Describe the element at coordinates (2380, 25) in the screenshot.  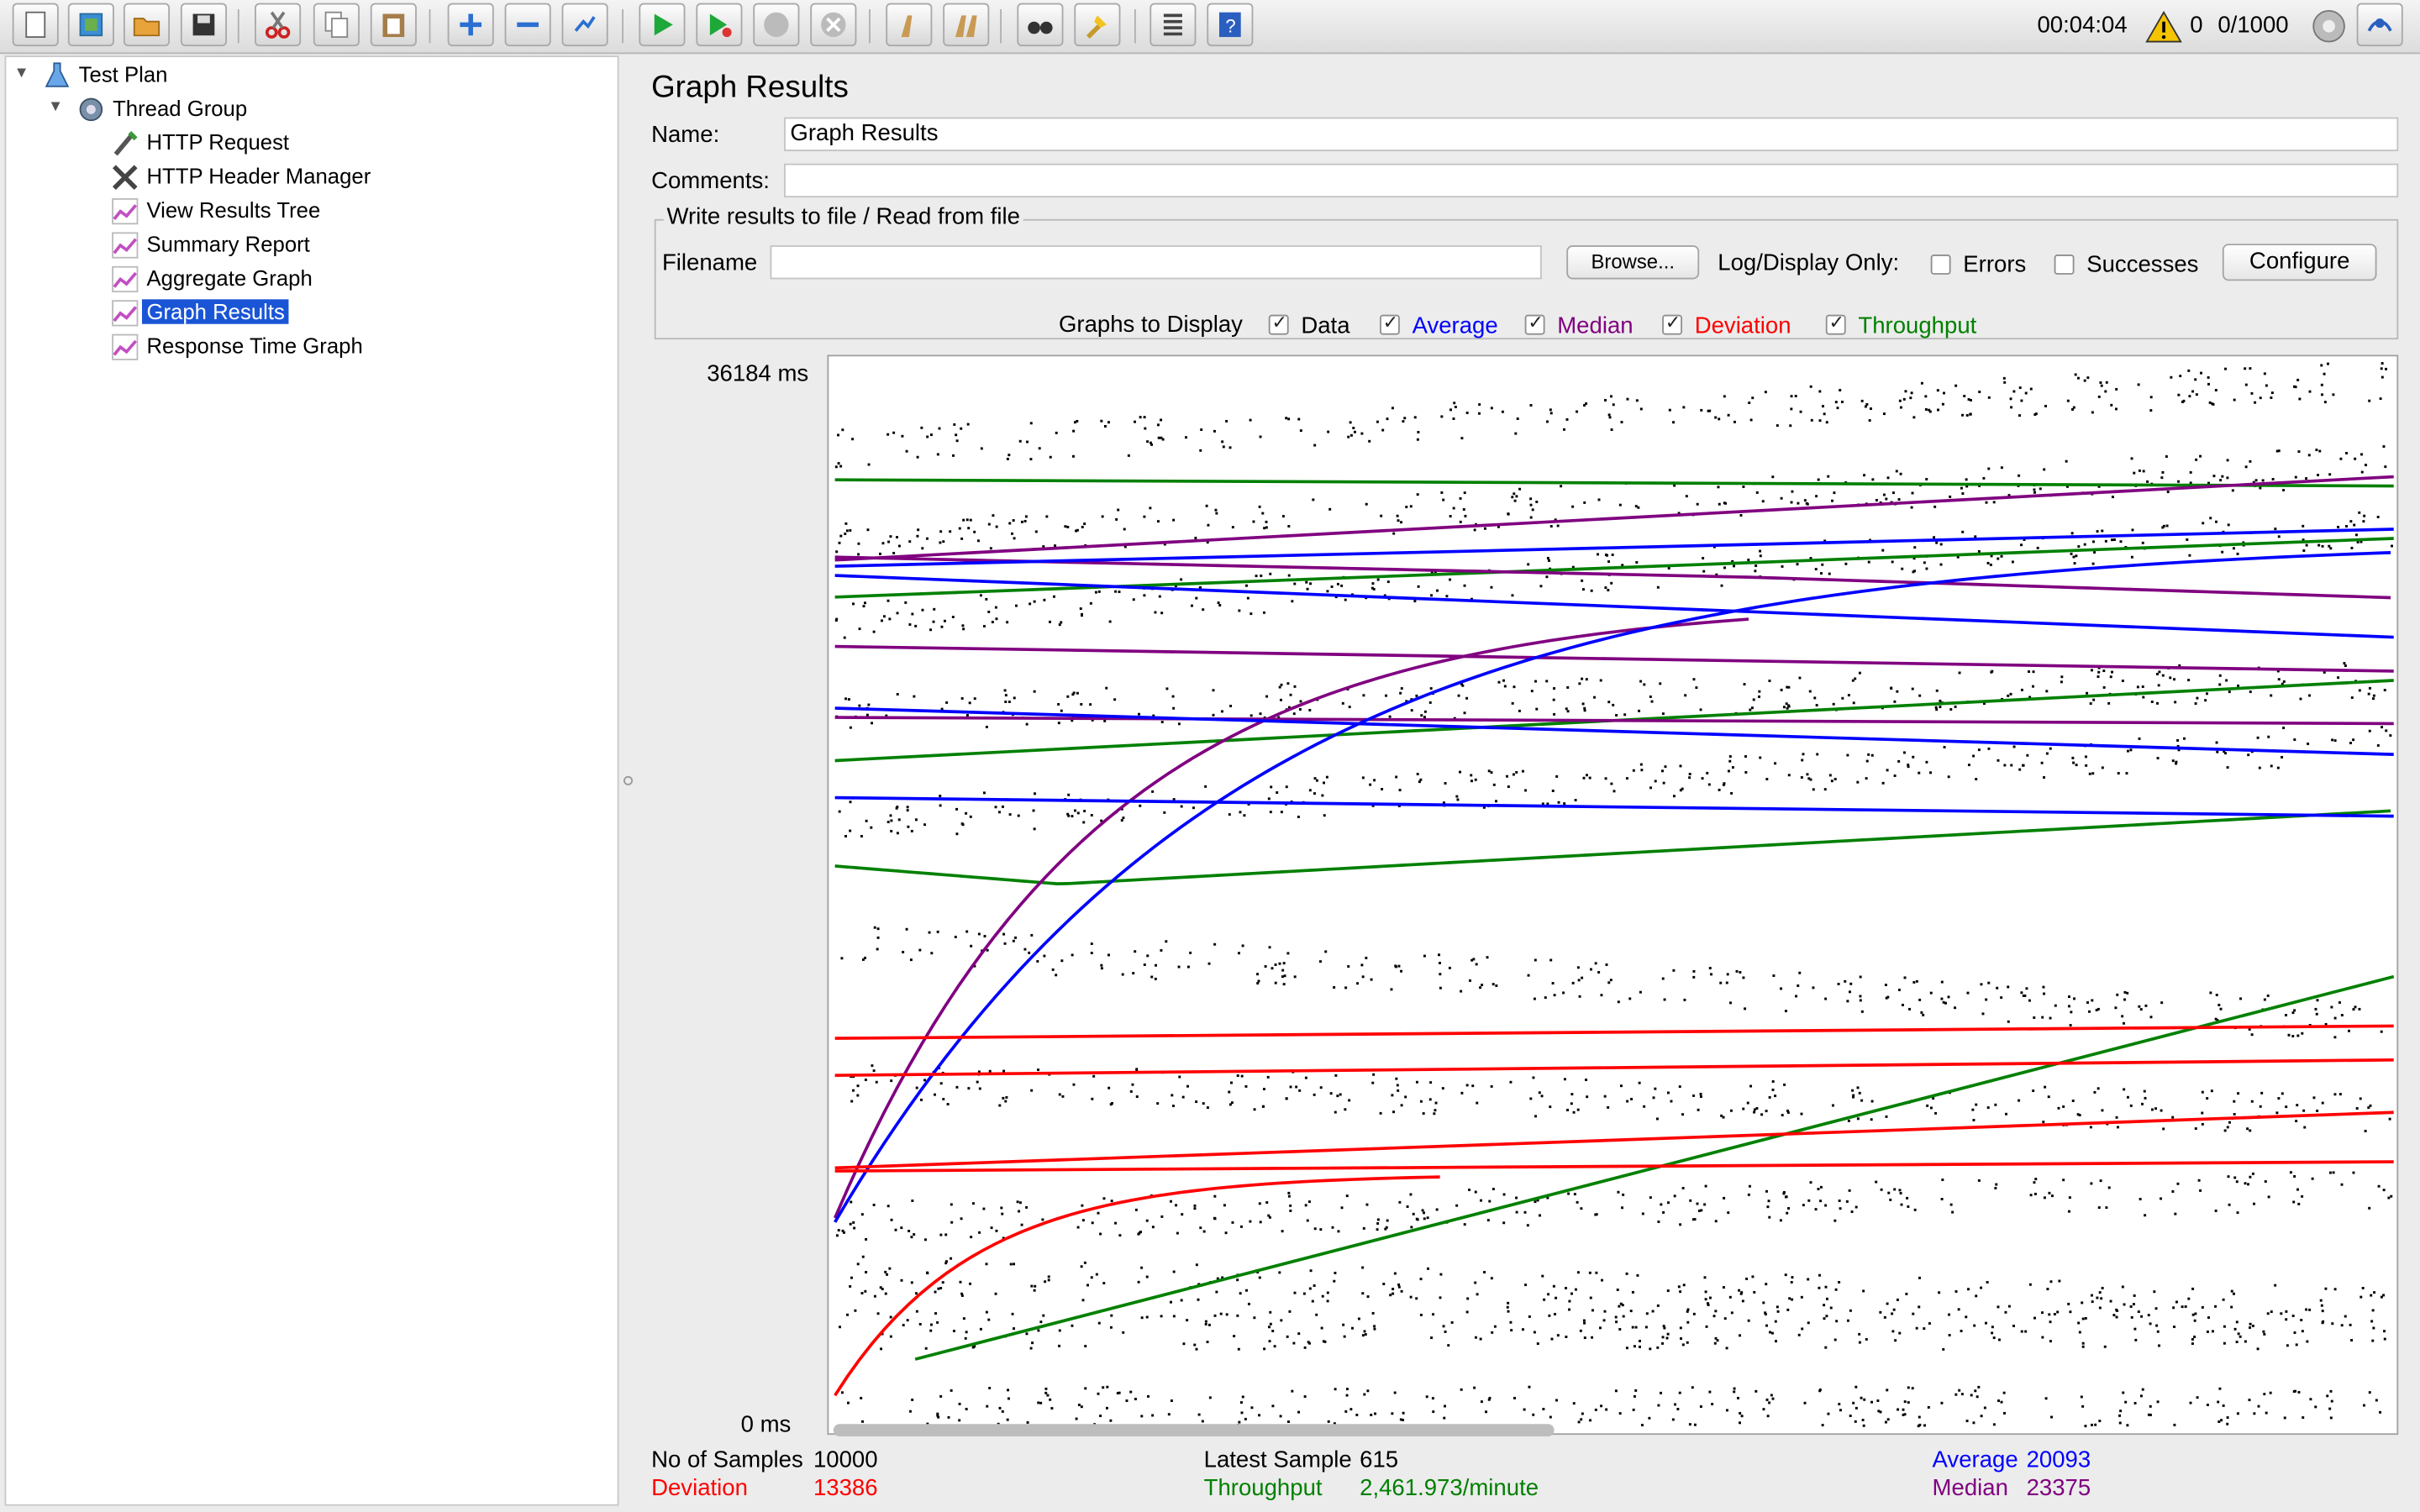
I see `log-viewer-icon` at that location.